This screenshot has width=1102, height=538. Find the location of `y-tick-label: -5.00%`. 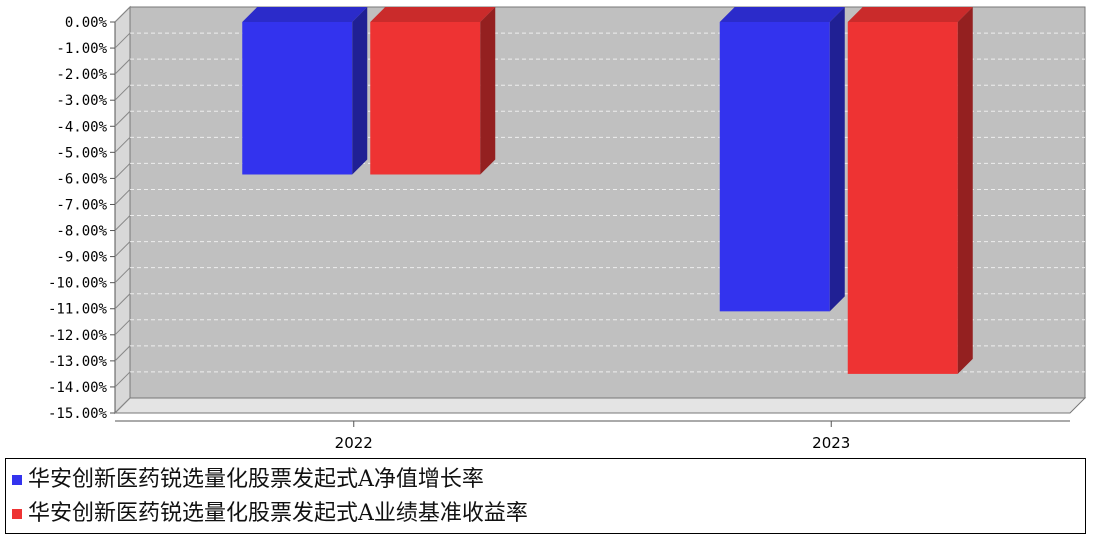

y-tick-label: -5.00% is located at coordinates (81, 153).